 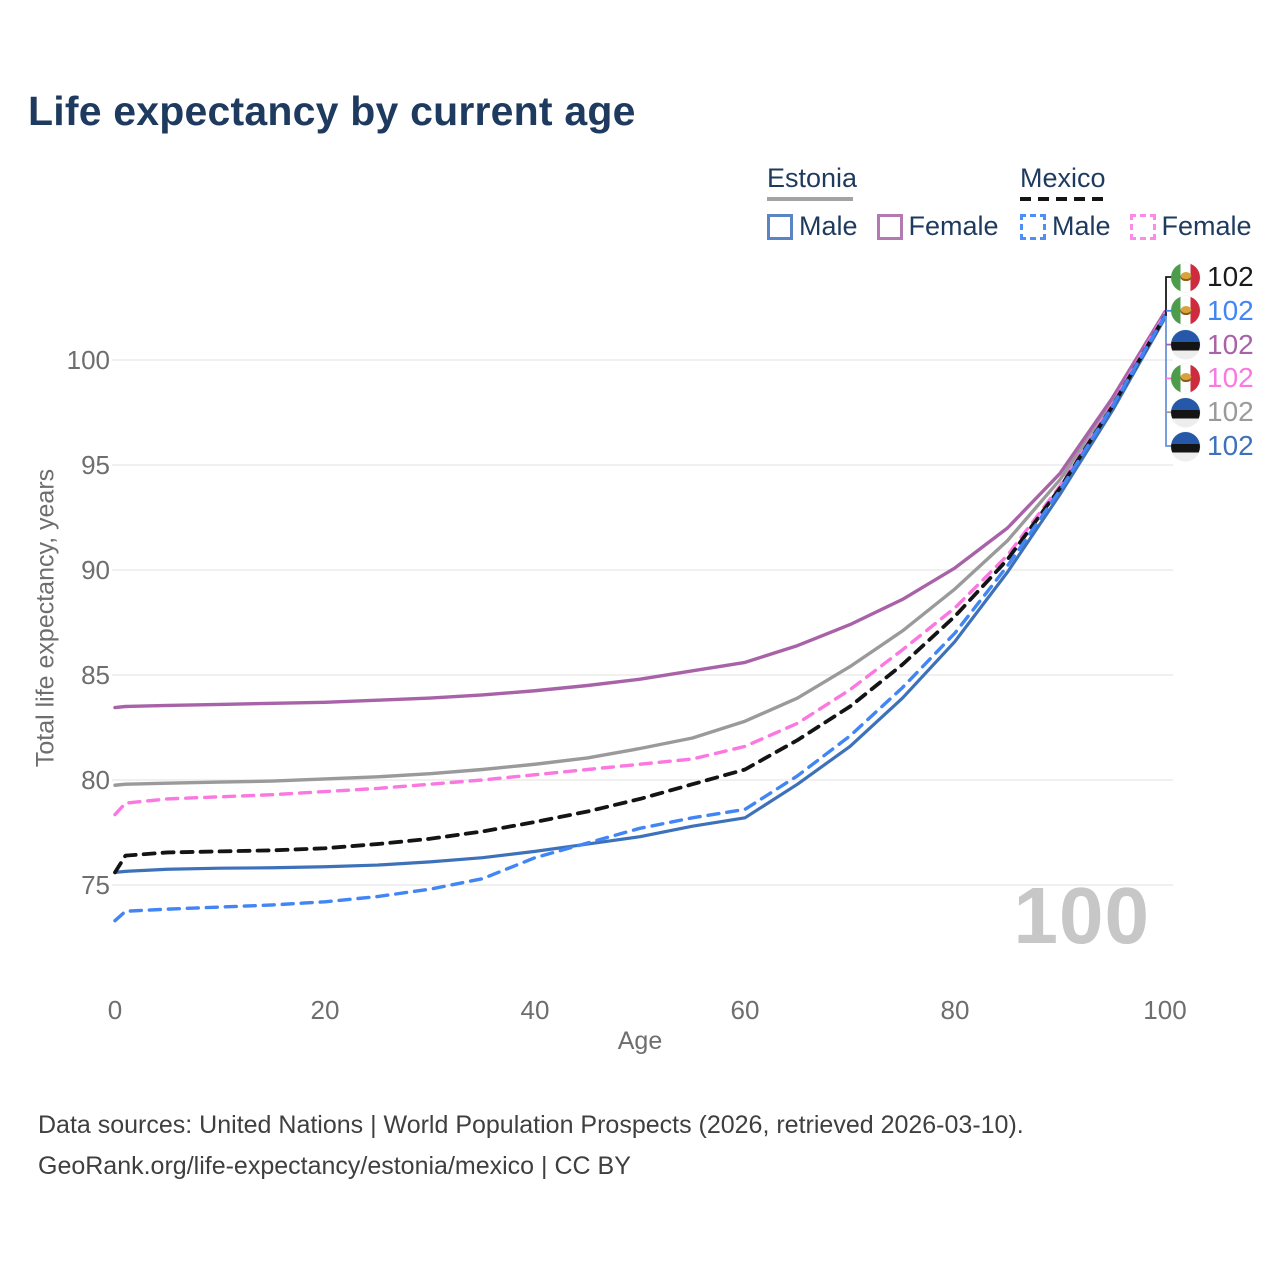 I want to click on mexico-male-swatch-icon, so click(x=1033, y=226).